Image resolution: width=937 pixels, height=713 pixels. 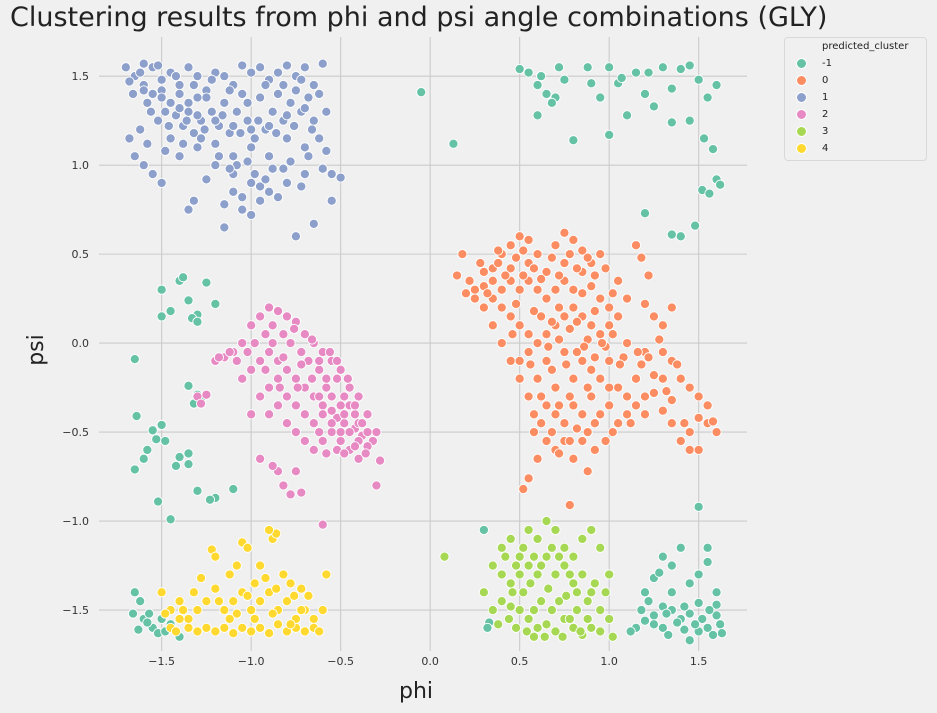 I want to click on y-axis-label: psi, so click(x=36, y=350).